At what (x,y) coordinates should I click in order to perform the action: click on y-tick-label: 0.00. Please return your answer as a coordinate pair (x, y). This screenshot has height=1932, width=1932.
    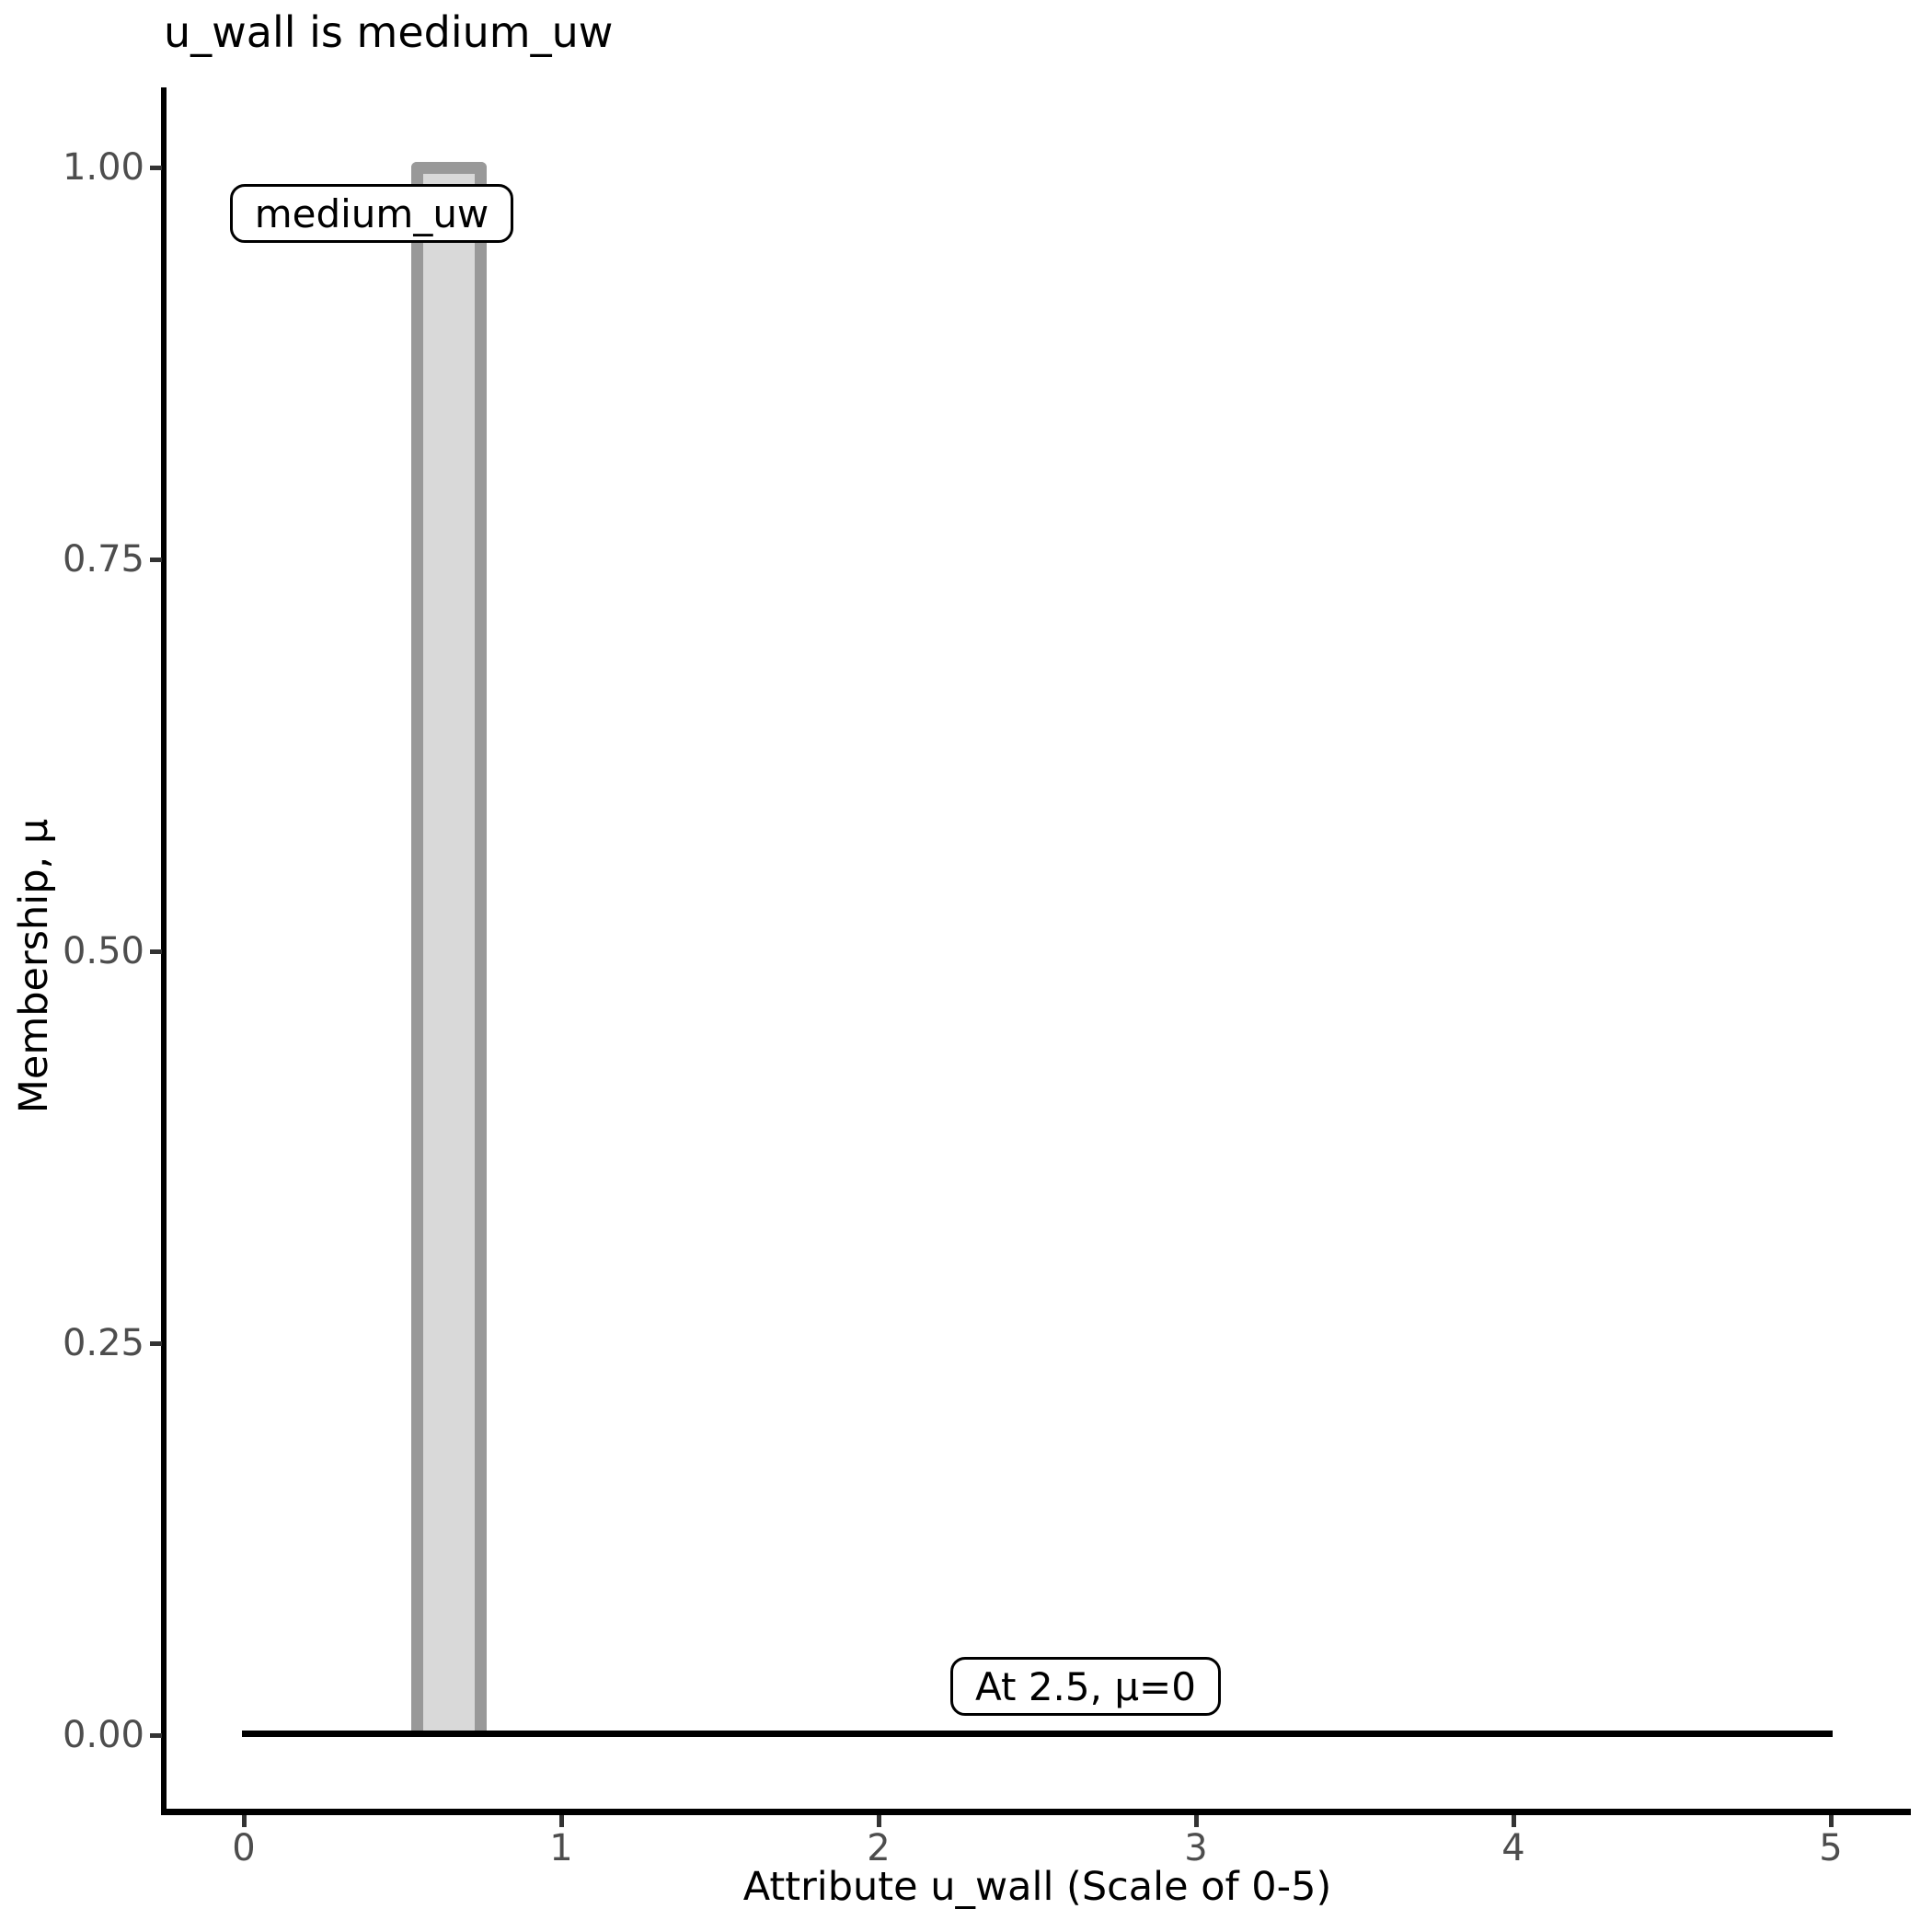
    Looking at the image, I should click on (103, 1735).